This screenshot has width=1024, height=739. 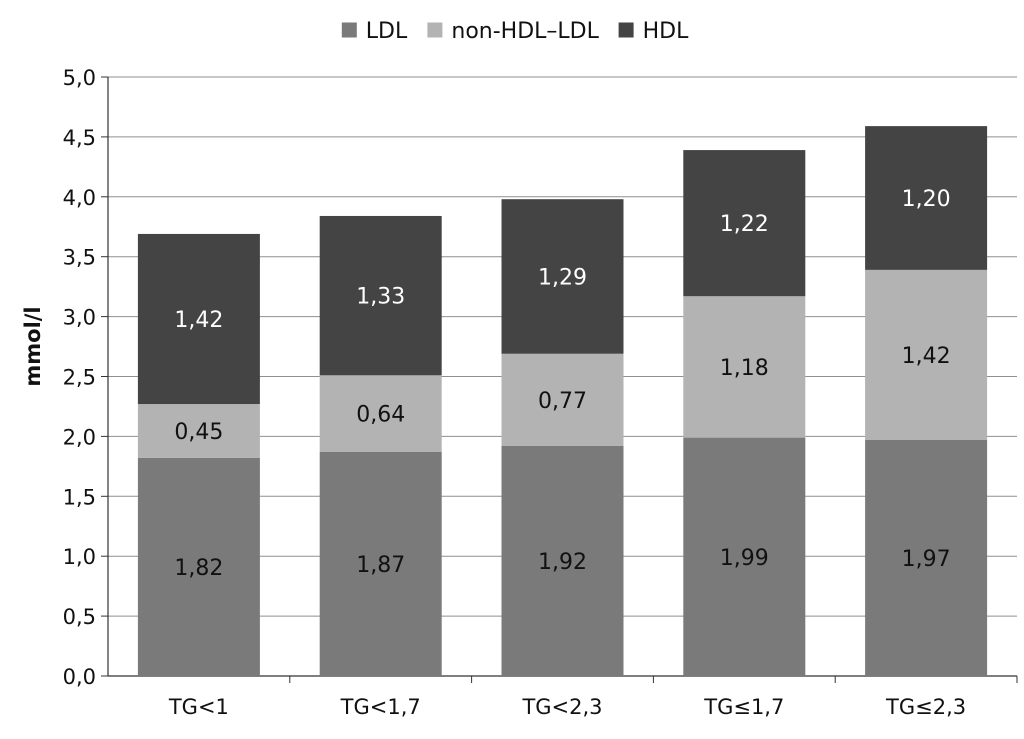 What do you see at coordinates (79, 318) in the screenshot?
I see `y-tick-label: 3,0` at bounding box center [79, 318].